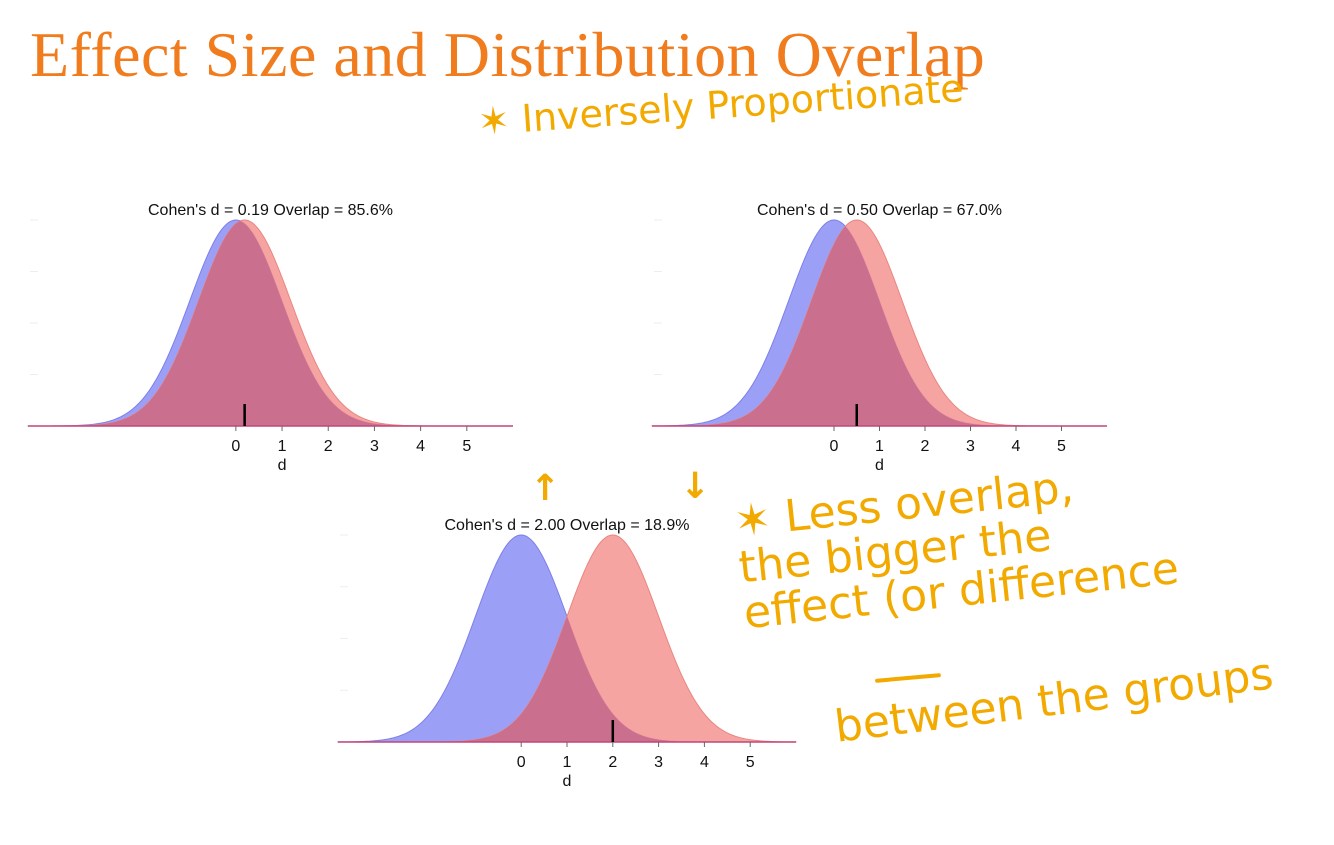 The width and height of the screenshot is (1334, 845). I want to click on slide-title: Effect Size and Distribution Overlap, so click(508, 54).